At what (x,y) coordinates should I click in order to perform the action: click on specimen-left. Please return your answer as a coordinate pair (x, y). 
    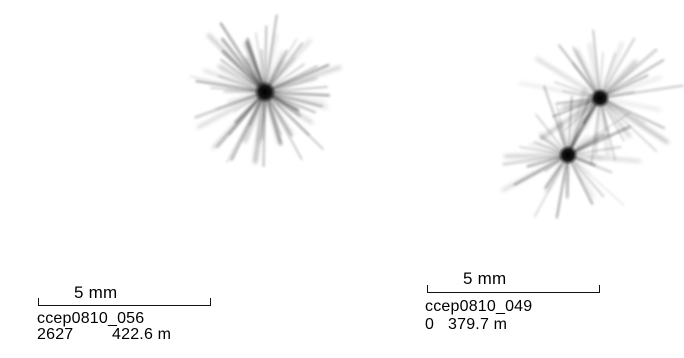
    Looking at the image, I should click on (265, 91).